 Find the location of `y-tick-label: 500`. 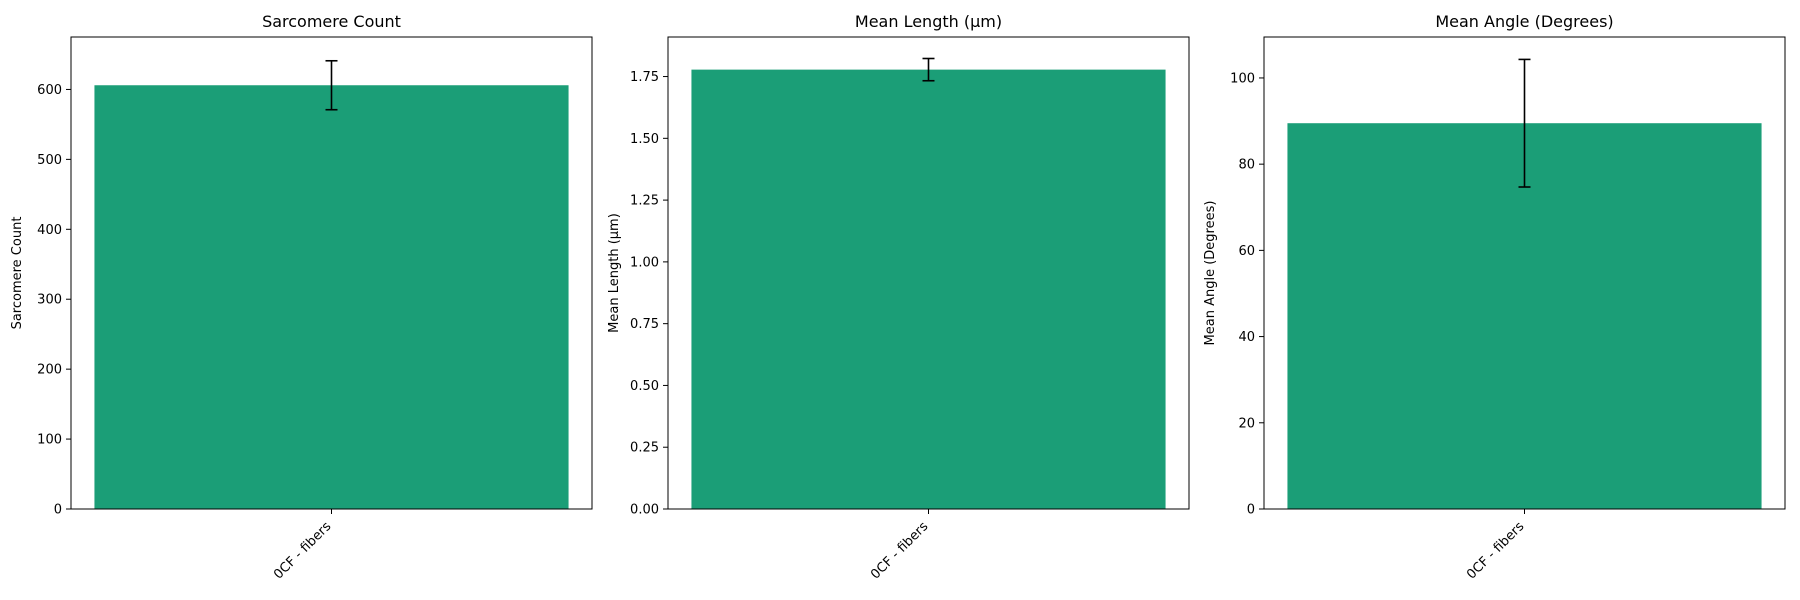

y-tick-label: 500 is located at coordinates (49, 160).